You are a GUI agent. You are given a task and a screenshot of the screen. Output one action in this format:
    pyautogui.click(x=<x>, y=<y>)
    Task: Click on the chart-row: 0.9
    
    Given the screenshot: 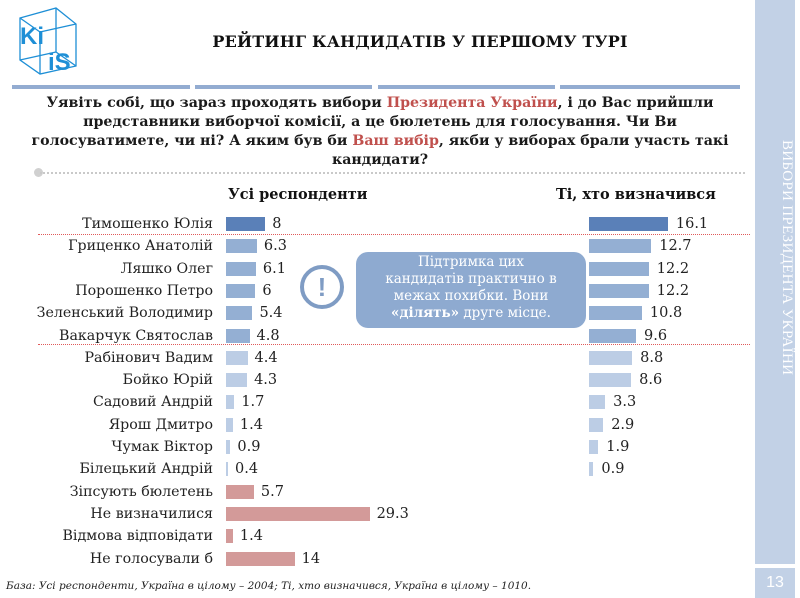 What is the action you would take?
    pyautogui.click(x=375, y=469)
    